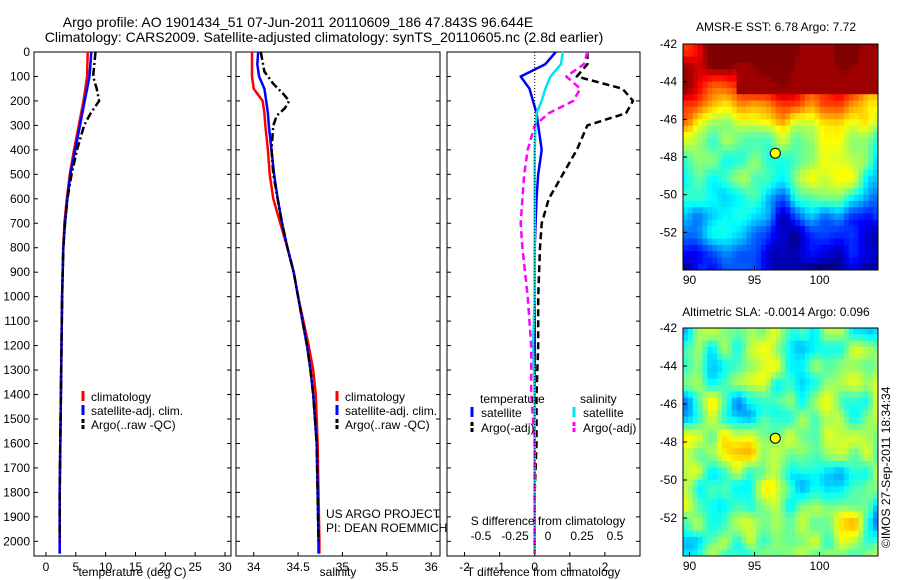 The height and width of the screenshot is (580, 900). I want to click on legend-label-s-satellite: satellite, so click(603, 413).